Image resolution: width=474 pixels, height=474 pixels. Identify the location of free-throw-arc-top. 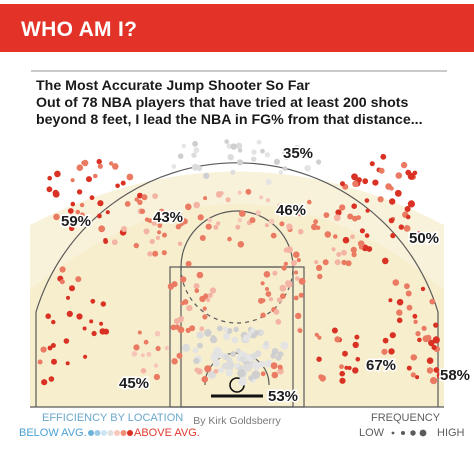
(237, 239).